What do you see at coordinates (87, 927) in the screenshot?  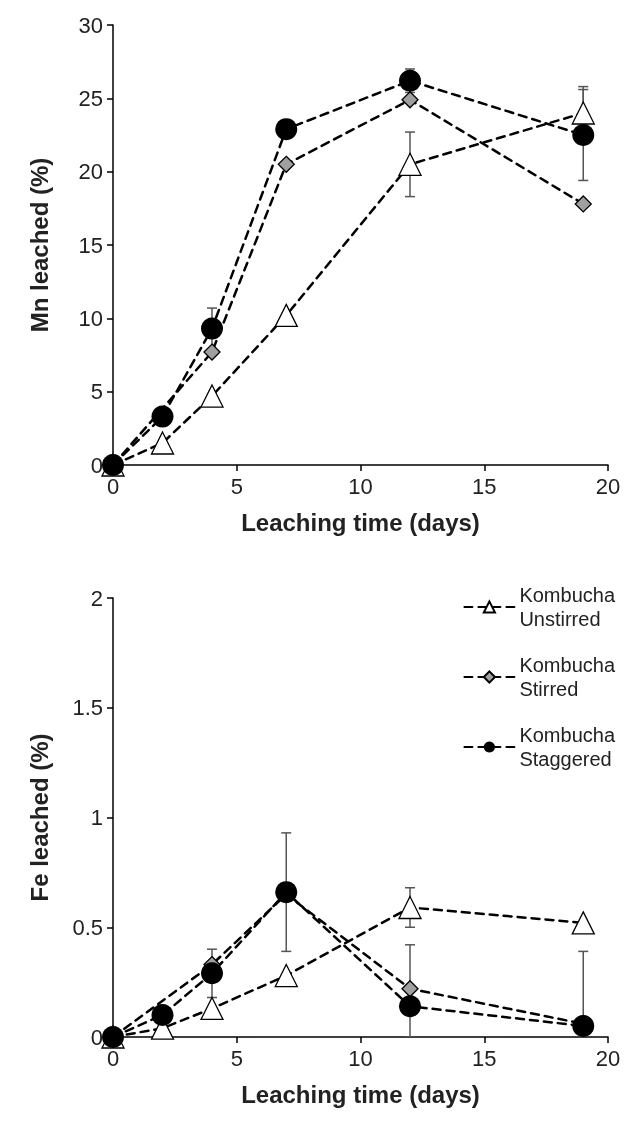 I see `y-tick-label: 0.5` at bounding box center [87, 927].